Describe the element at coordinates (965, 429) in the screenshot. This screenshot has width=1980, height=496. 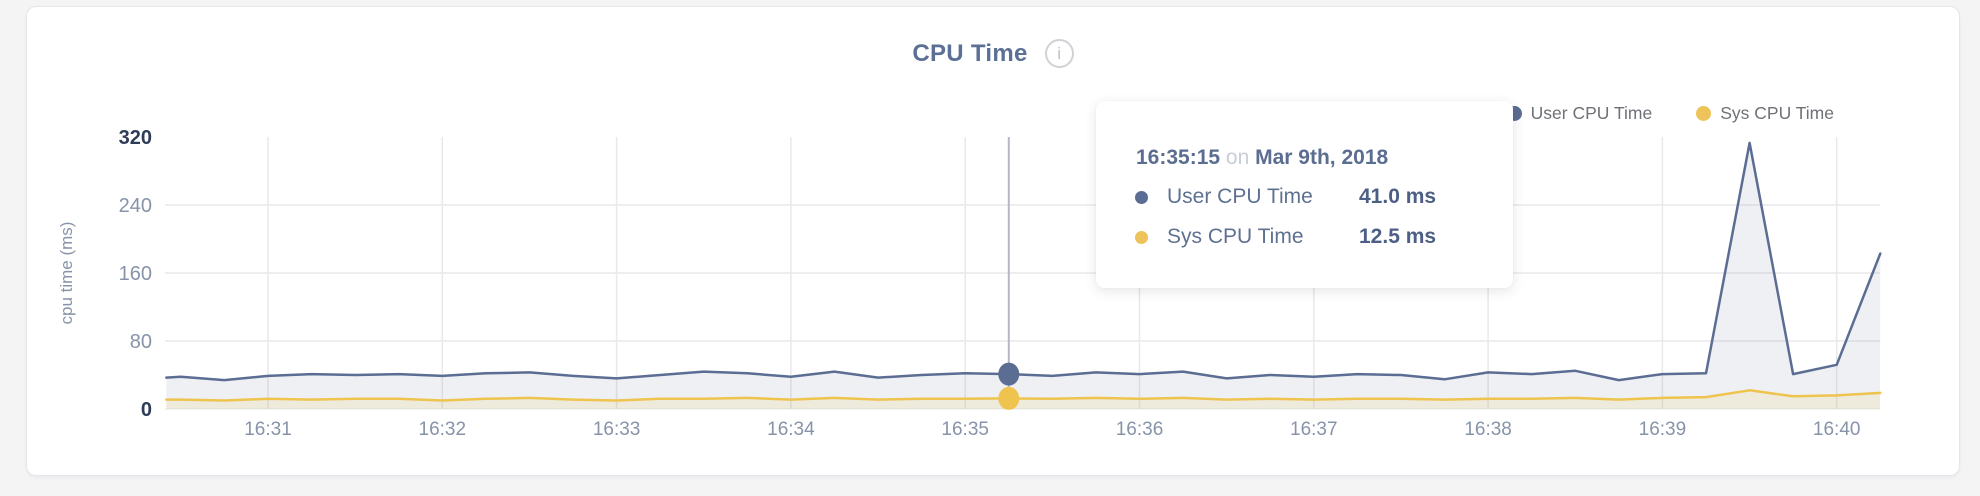
I see `x-tick-label: 16:35` at that location.